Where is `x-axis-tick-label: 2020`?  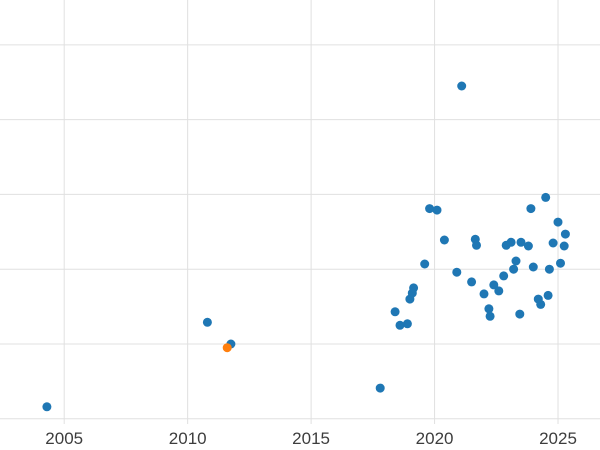 x-axis-tick-label: 2020 is located at coordinates (435, 438).